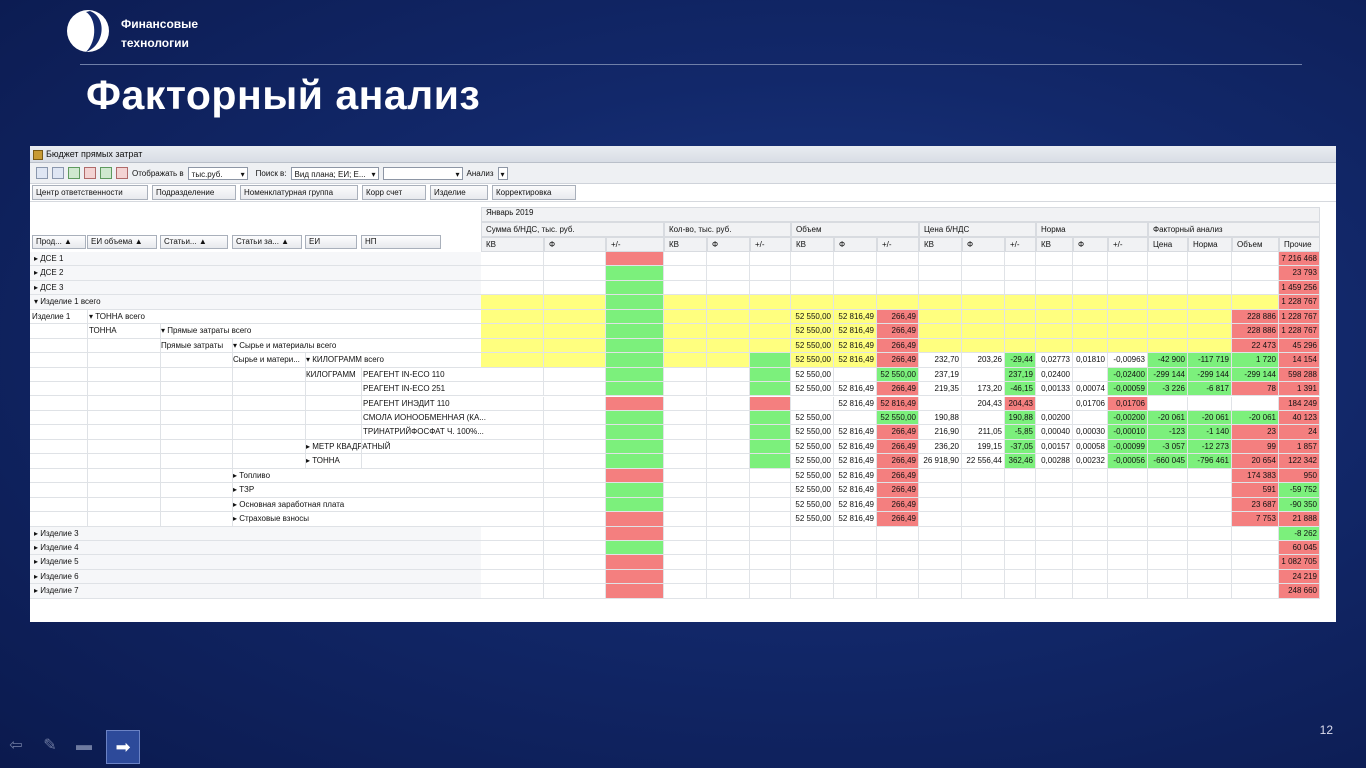 The height and width of the screenshot is (768, 1366). What do you see at coordinates (106, 173) in the screenshot?
I see `excel-icon` at bounding box center [106, 173].